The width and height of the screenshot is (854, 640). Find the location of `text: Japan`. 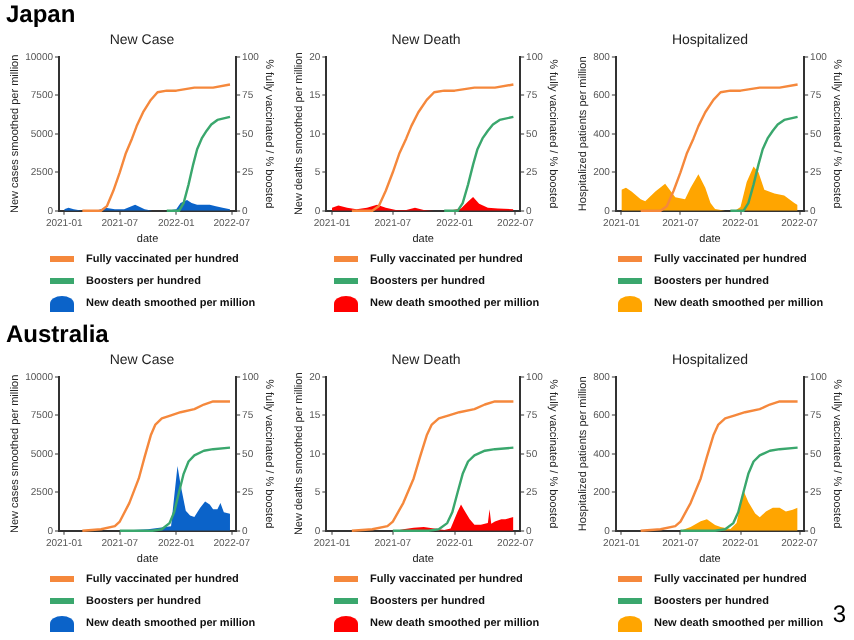

text: Japan is located at coordinates (41, 14).